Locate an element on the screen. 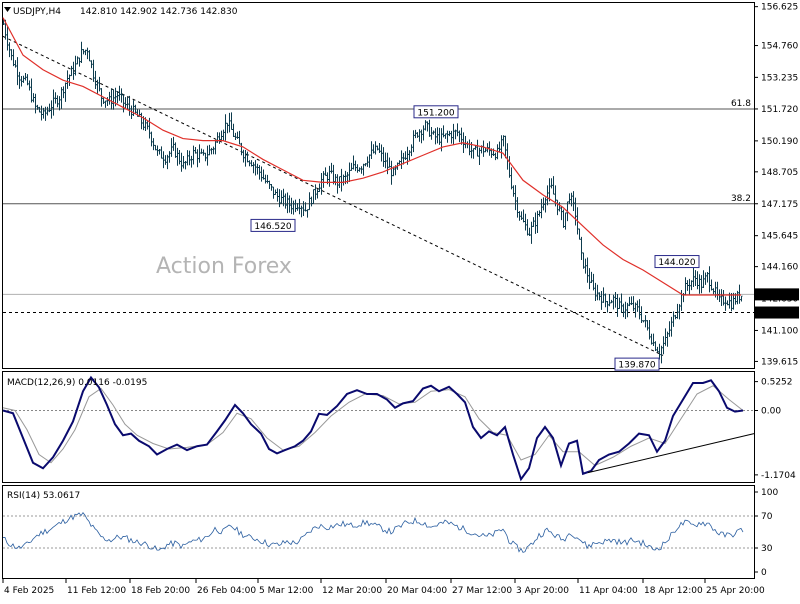 This screenshot has width=800, height=604. price-axis-label: 150.190 is located at coordinates (779, 142).